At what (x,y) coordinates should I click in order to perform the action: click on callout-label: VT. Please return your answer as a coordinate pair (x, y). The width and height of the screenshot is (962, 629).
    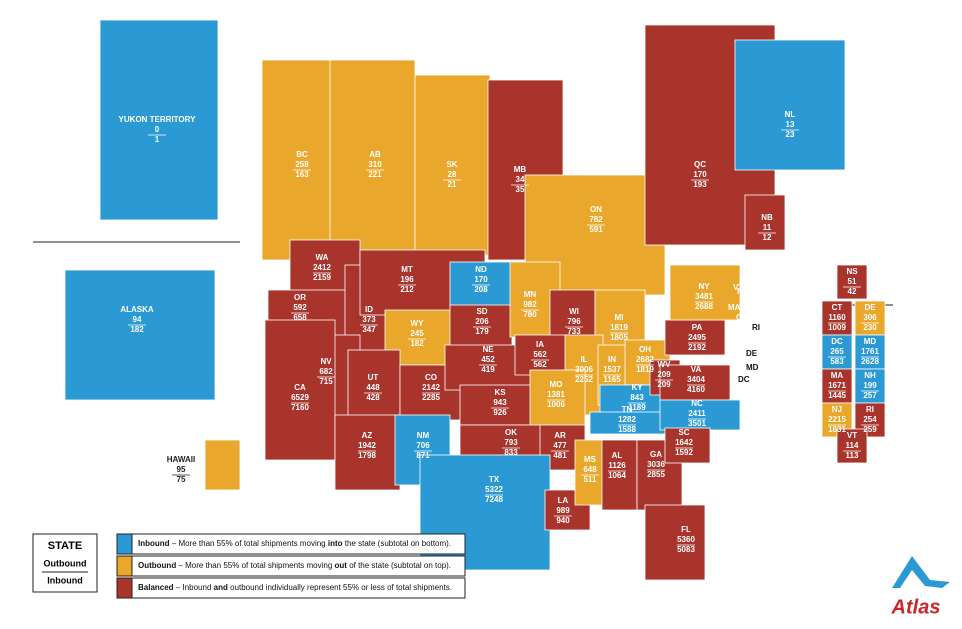
    Looking at the image, I should click on (738, 287).